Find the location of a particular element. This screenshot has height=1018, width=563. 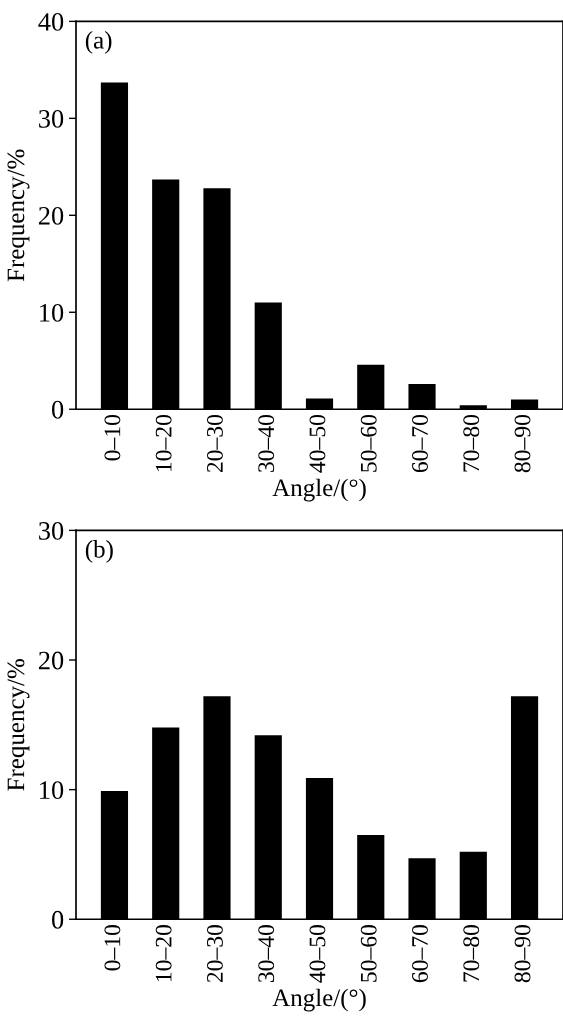

y-tick-label: 40 is located at coordinates (51, 21).